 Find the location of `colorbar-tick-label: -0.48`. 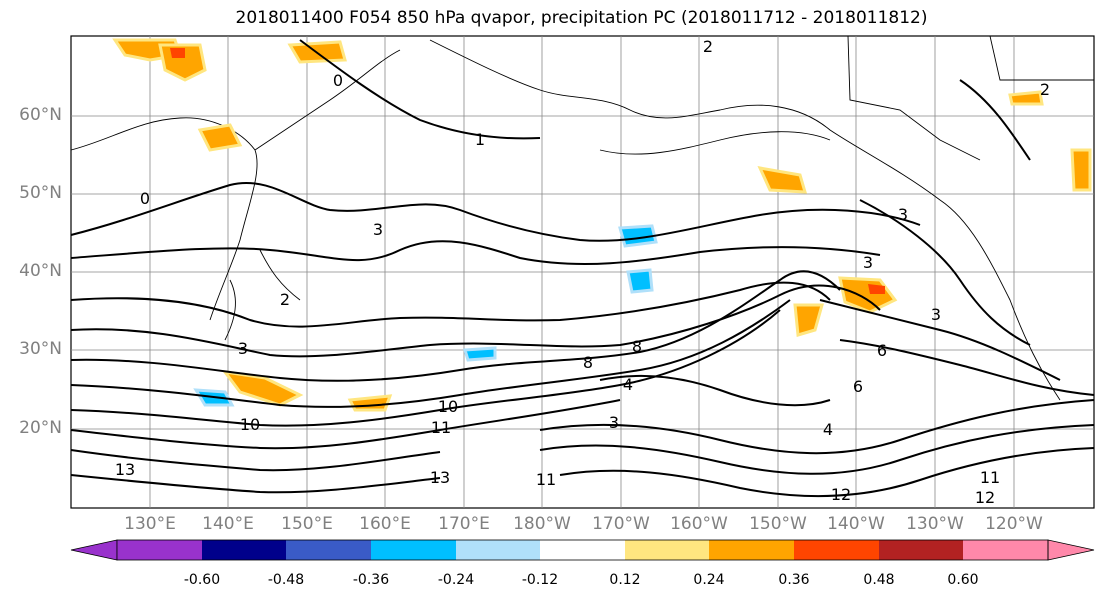

colorbar-tick-label: -0.48 is located at coordinates (286, 580).